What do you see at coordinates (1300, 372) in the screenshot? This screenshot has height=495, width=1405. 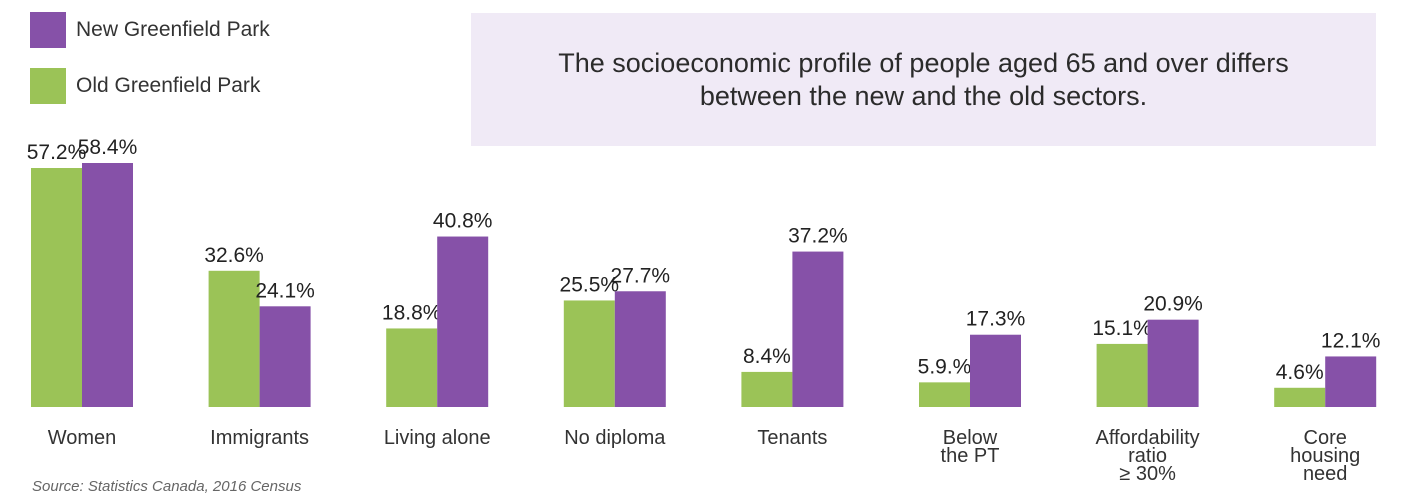 I see `data-label-old-7: 4.6%` at bounding box center [1300, 372].